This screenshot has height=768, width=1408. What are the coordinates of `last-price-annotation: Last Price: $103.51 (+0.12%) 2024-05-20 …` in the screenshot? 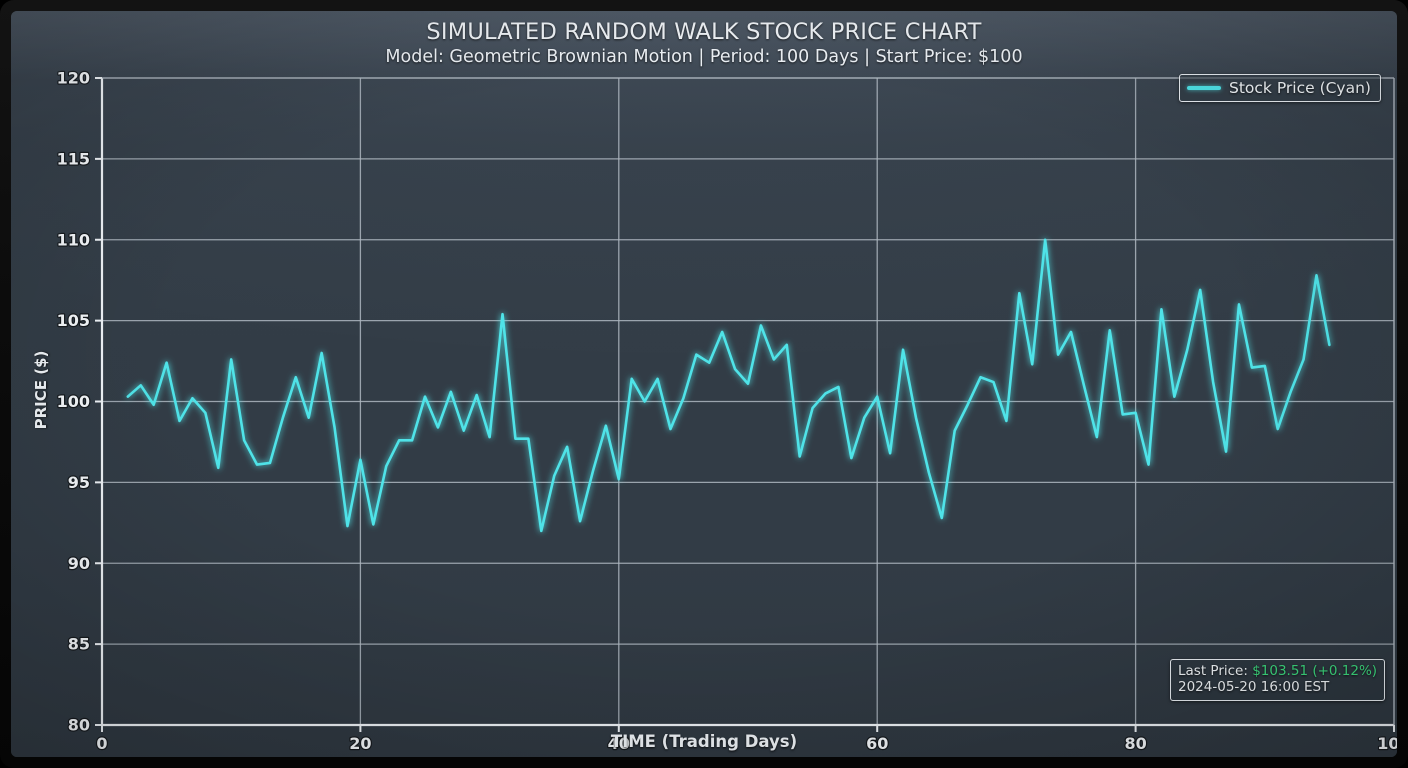 It's located at (1278, 680).